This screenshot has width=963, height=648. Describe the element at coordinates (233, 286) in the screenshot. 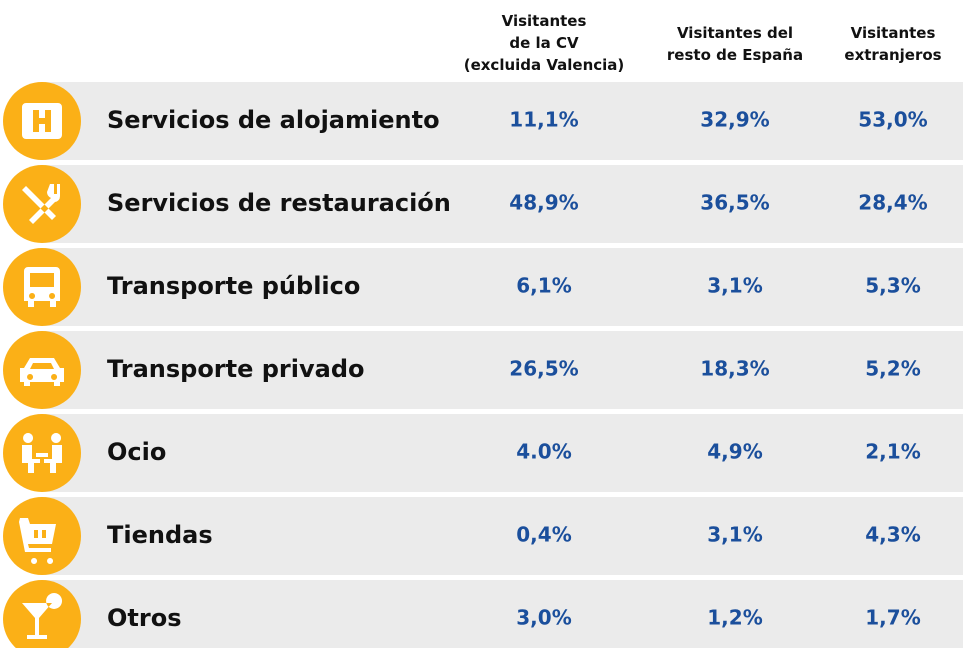

I see `row-label: Transporte público` at that location.